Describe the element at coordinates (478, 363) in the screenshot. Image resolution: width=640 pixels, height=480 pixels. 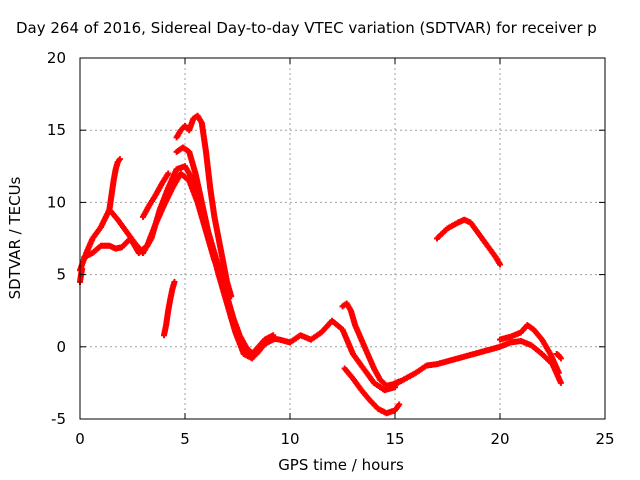
I see `series-track-j` at that location.